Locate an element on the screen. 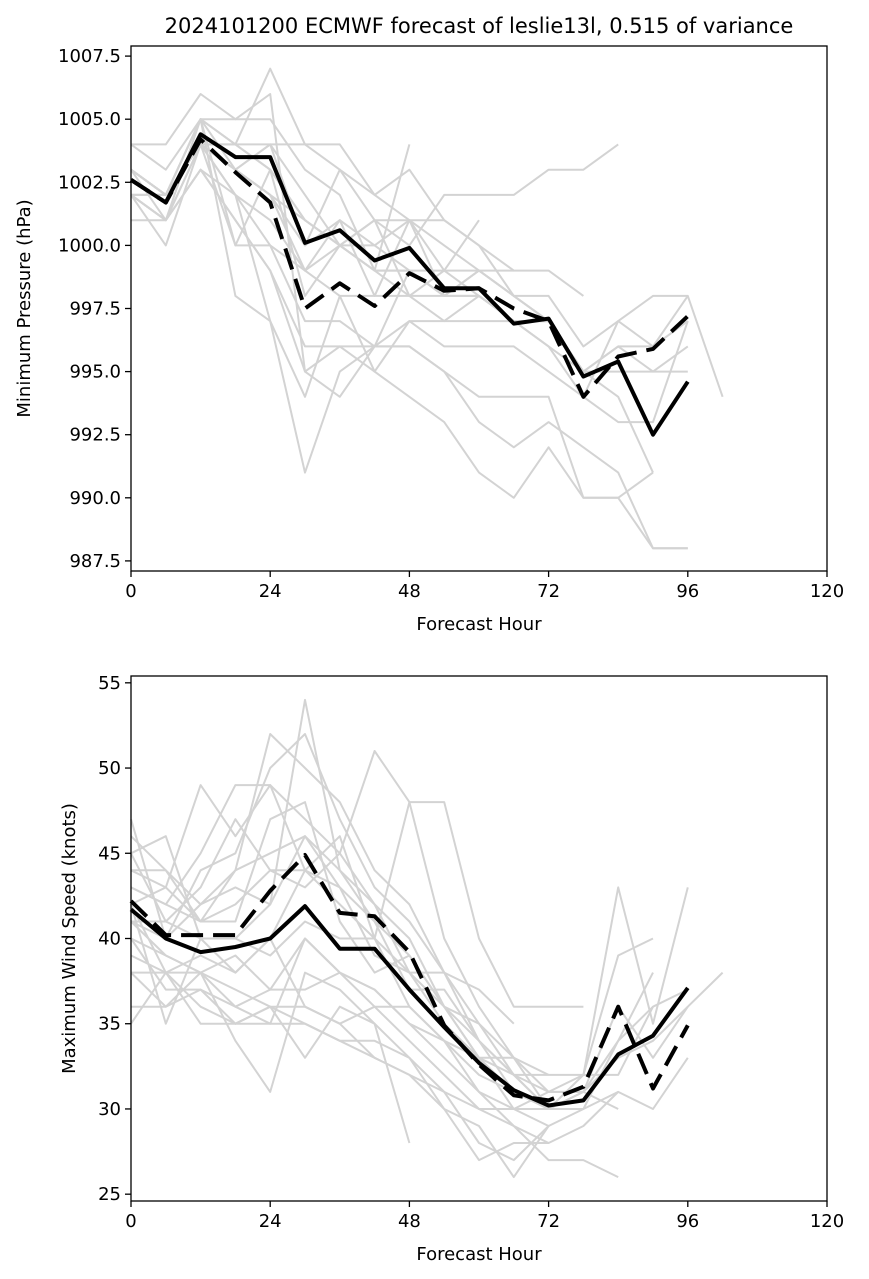  wind-y-tick-label: 25 is located at coordinates (109, 1194).